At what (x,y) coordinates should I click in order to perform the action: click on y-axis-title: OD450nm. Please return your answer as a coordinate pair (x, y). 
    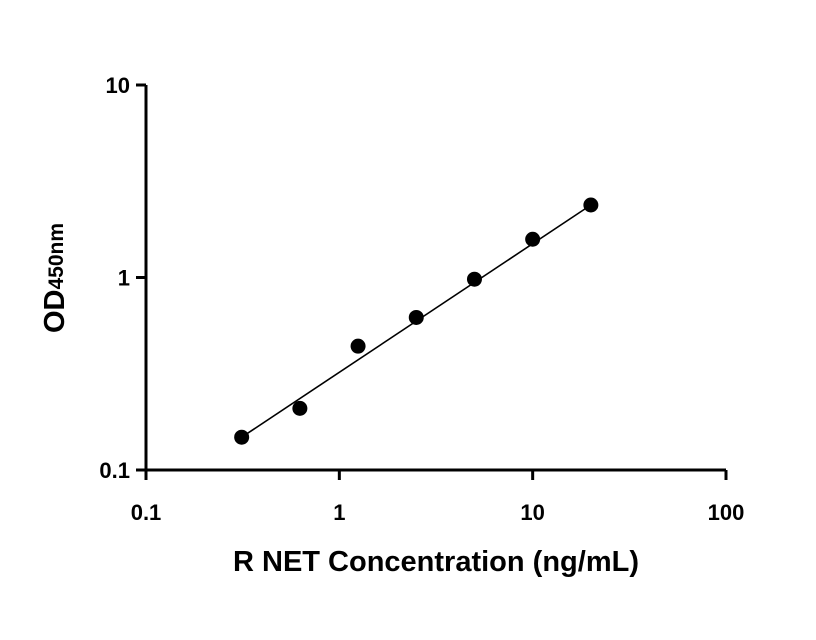
    Looking at the image, I should click on (55, 278).